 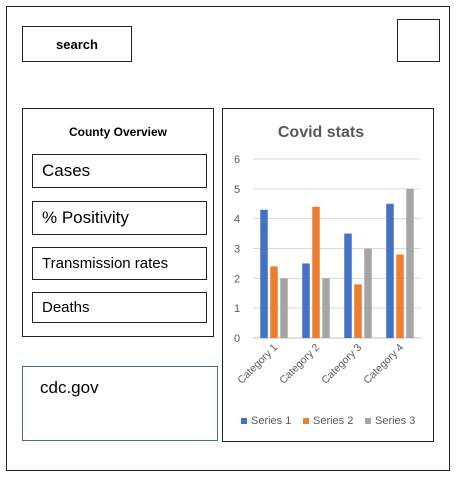 What do you see at coordinates (105, 263) in the screenshot?
I see `overview-item-label: Transmission rates` at bounding box center [105, 263].